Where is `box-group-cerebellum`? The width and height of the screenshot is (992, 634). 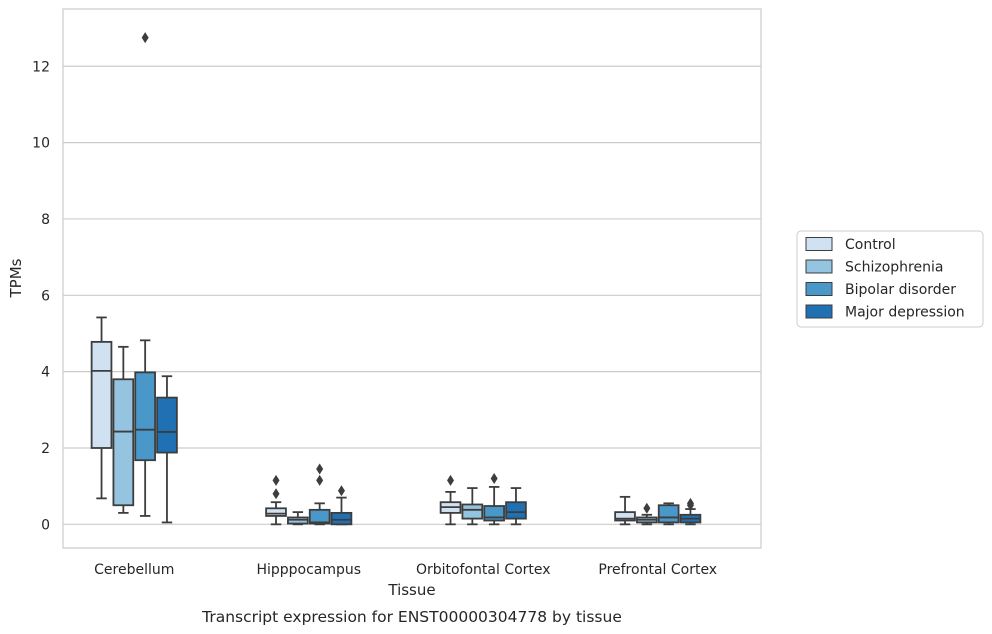
box-group-cerebellum is located at coordinates (134, 278).